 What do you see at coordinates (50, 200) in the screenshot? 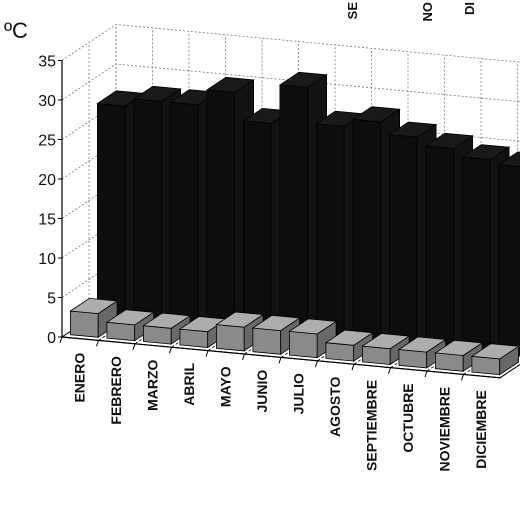
I see `y-axis-ticks: 0 5 10 15 20 25 30 35` at bounding box center [50, 200].